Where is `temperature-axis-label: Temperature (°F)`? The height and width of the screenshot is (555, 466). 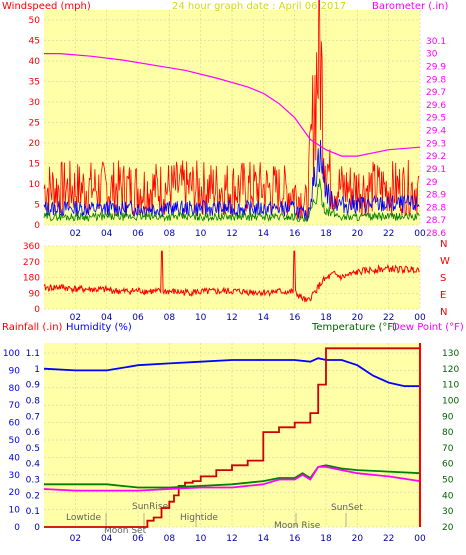
temperature-axis-label: Temperature (°F) is located at coordinates (354, 327).